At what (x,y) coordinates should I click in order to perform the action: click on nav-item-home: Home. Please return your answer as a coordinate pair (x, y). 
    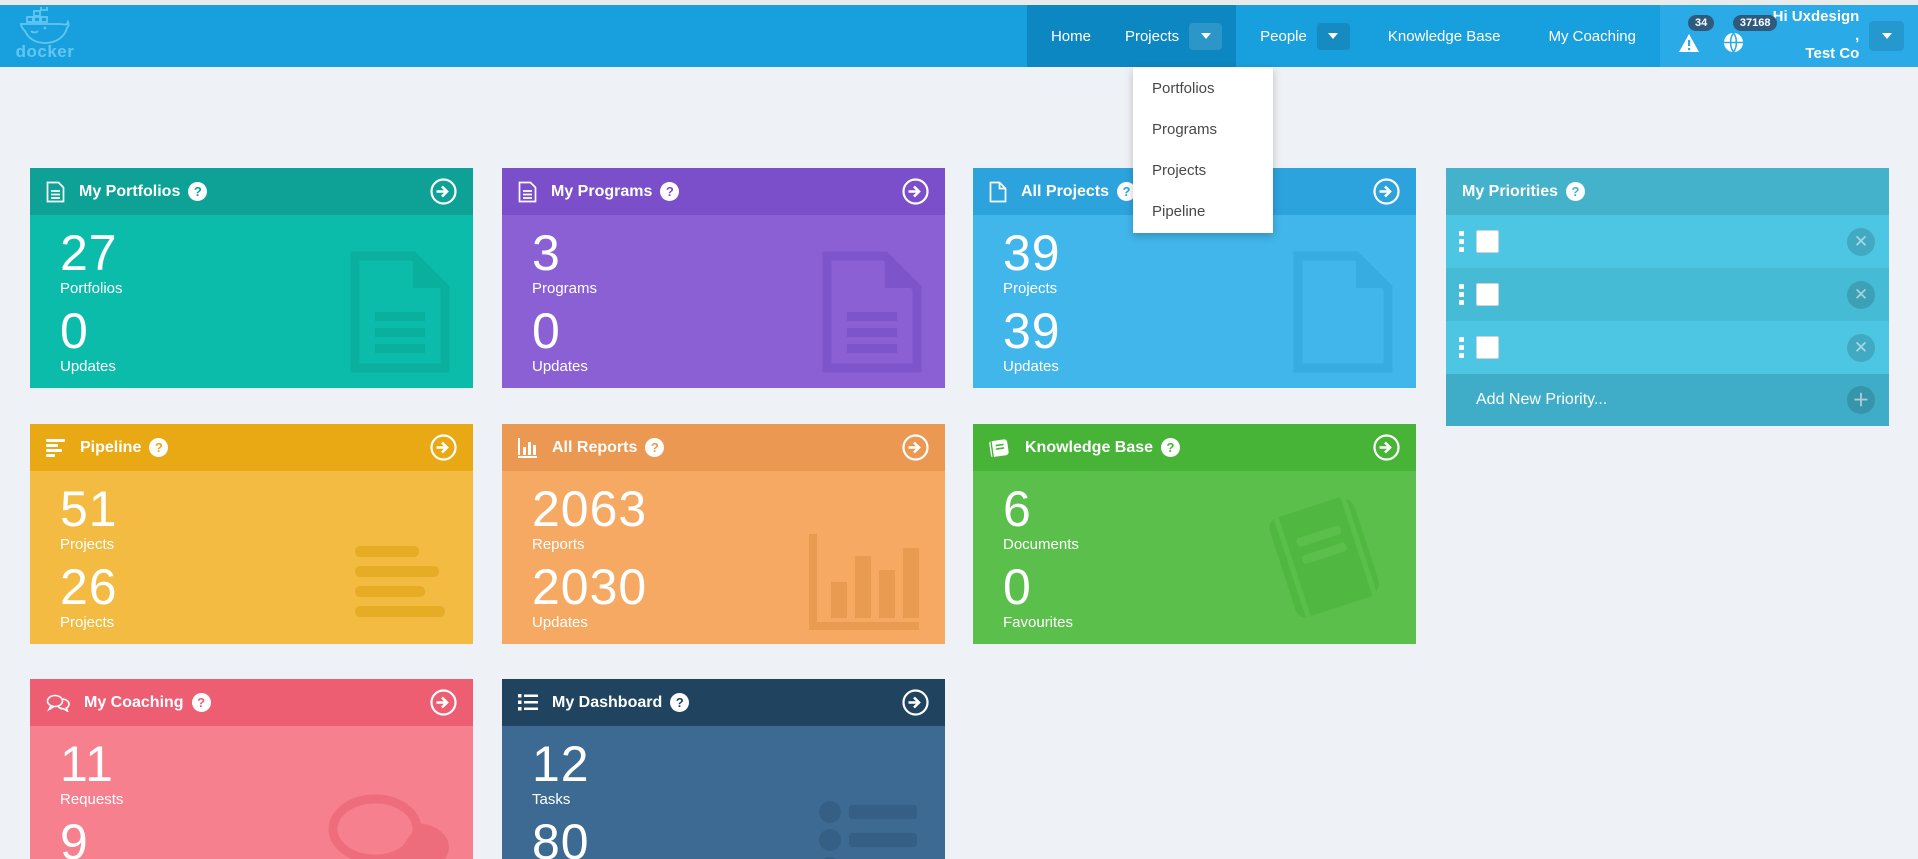
    Looking at the image, I should click on (1070, 36).